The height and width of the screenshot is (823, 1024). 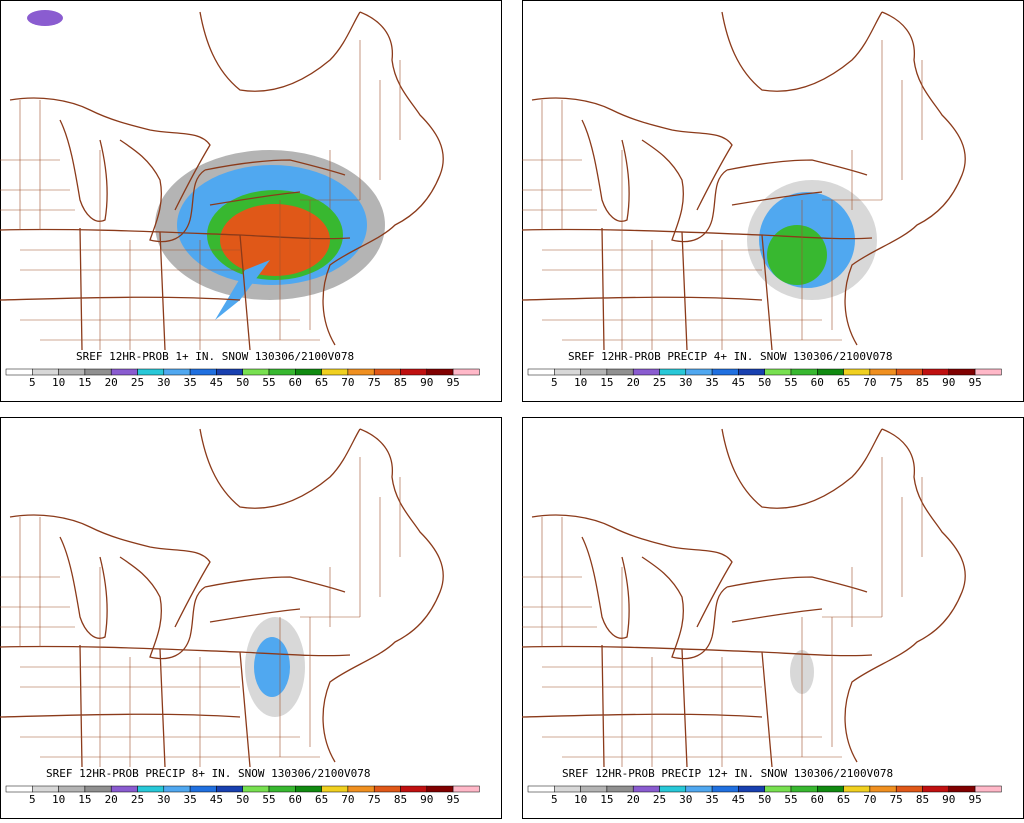 I want to click on colorbar-label: 65, so click(x=321, y=382).